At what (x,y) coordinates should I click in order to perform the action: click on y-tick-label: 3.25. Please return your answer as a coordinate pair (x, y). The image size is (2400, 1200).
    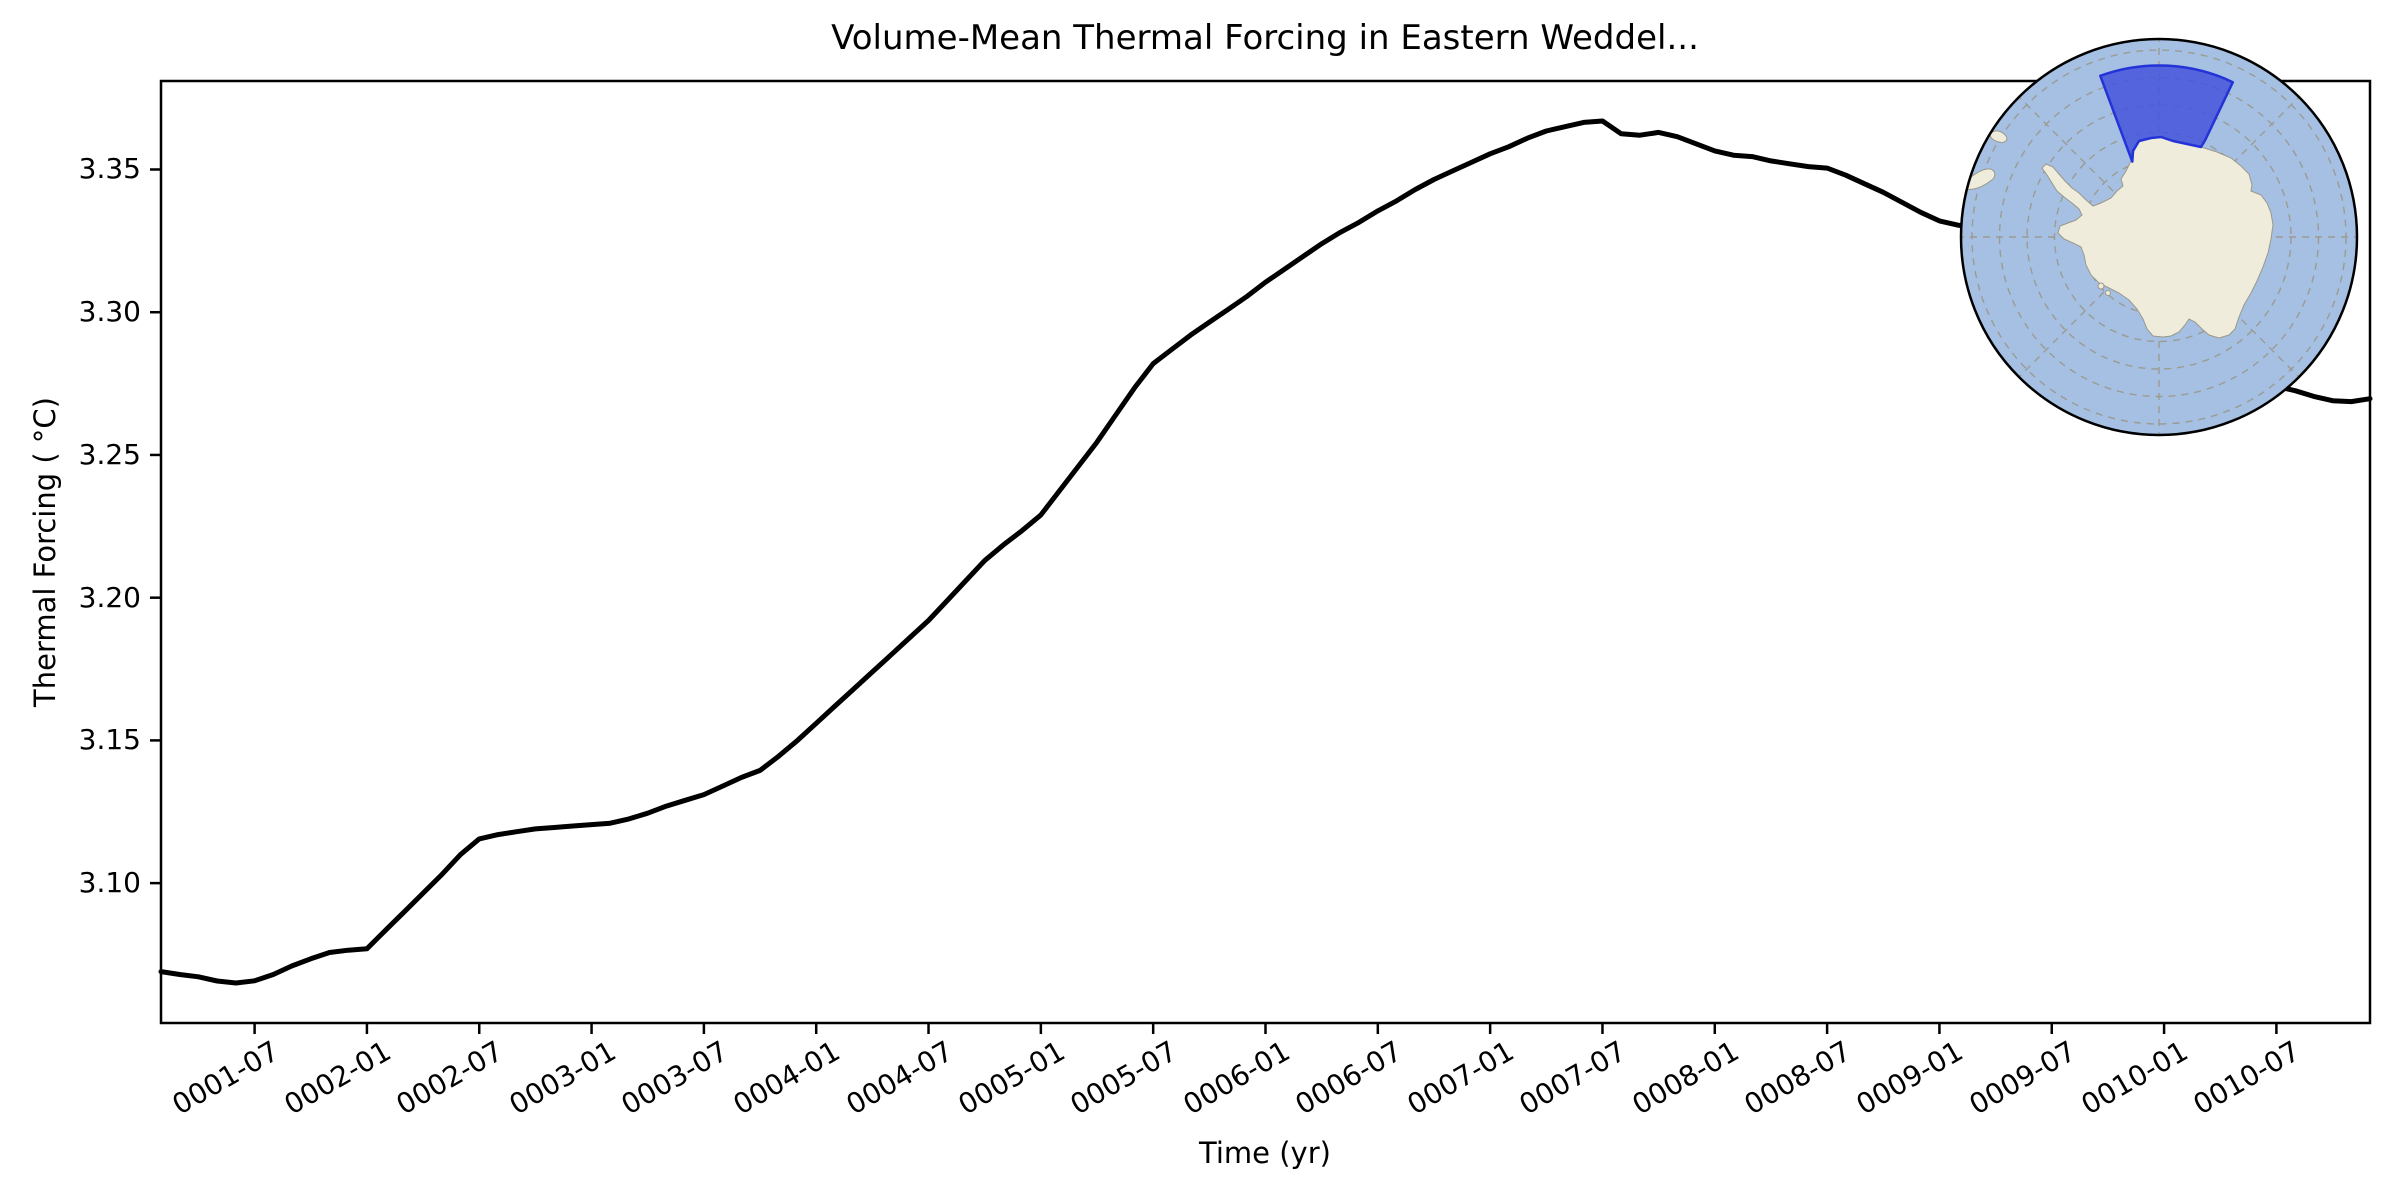
    Looking at the image, I should click on (109, 454).